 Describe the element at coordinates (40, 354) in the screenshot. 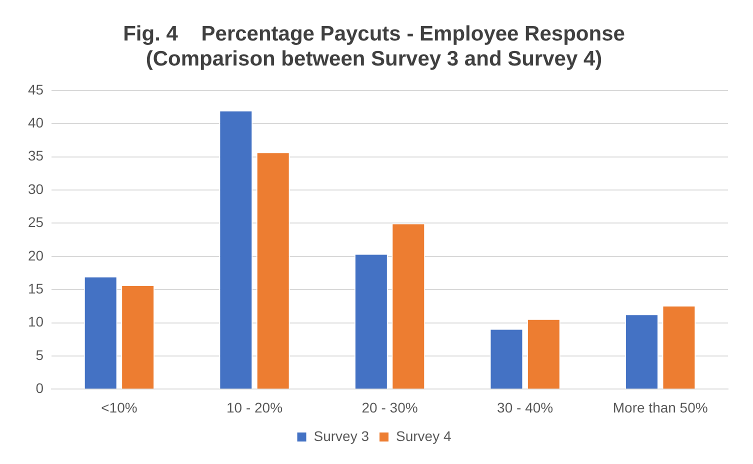

I see `y-tick-label: 5` at that location.